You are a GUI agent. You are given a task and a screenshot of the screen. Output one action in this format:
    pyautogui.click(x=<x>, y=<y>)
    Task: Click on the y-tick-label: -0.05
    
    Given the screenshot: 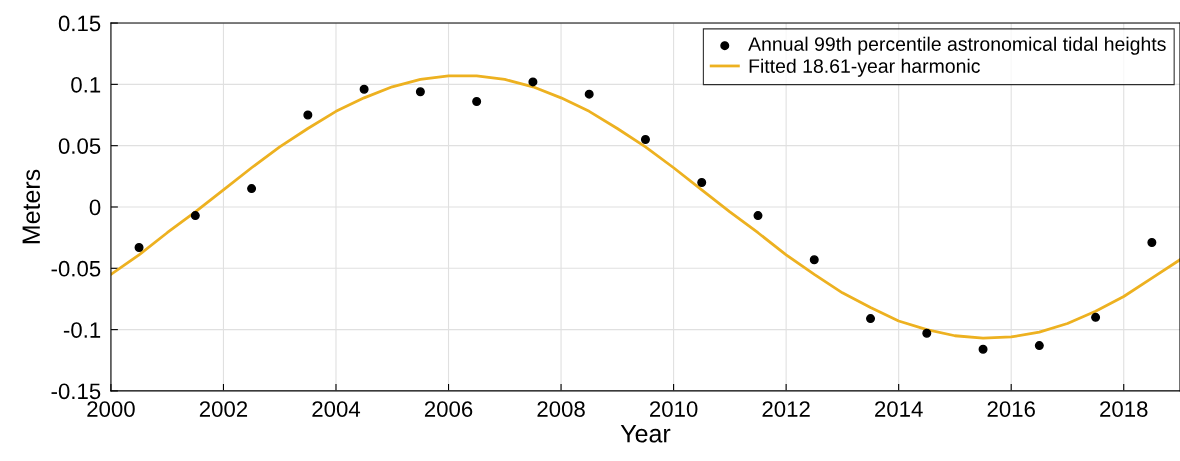 What is the action you would take?
    pyautogui.click(x=76, y=268)
    